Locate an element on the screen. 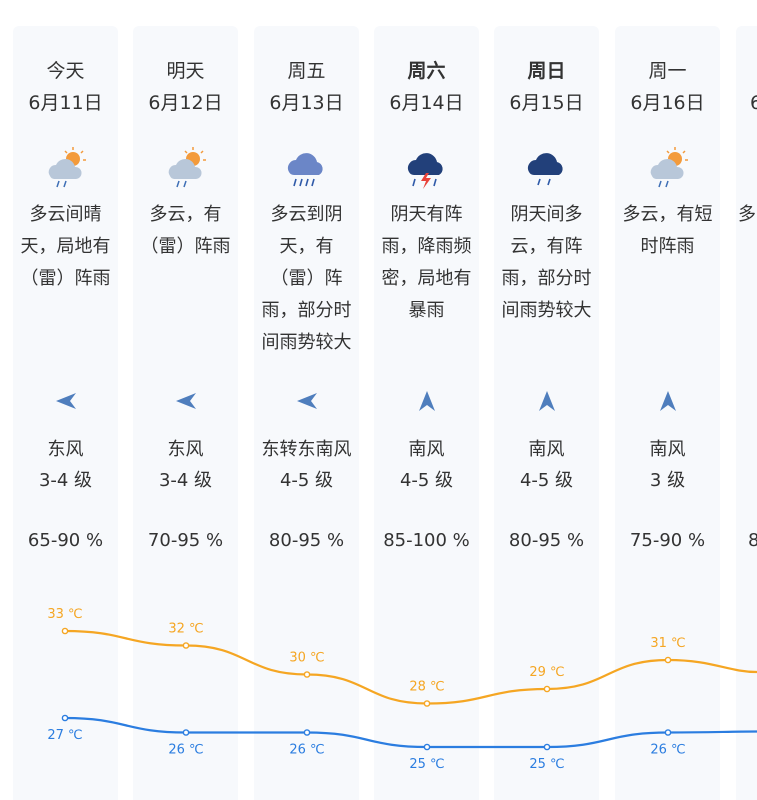  date-label: 6月13日 is located at coordinates (306, 103).